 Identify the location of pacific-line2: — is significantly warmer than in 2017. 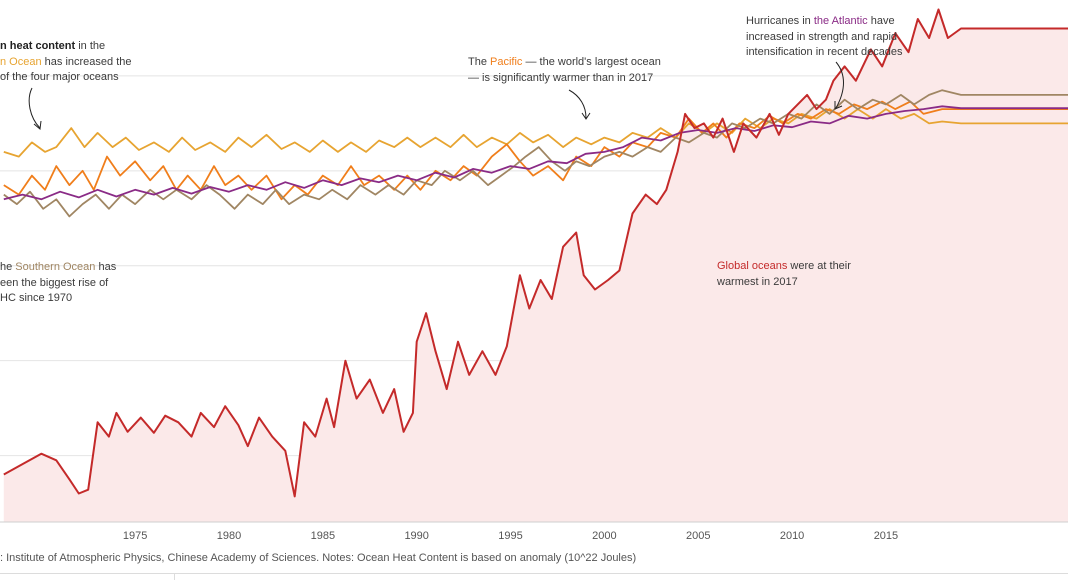
(561, 77).